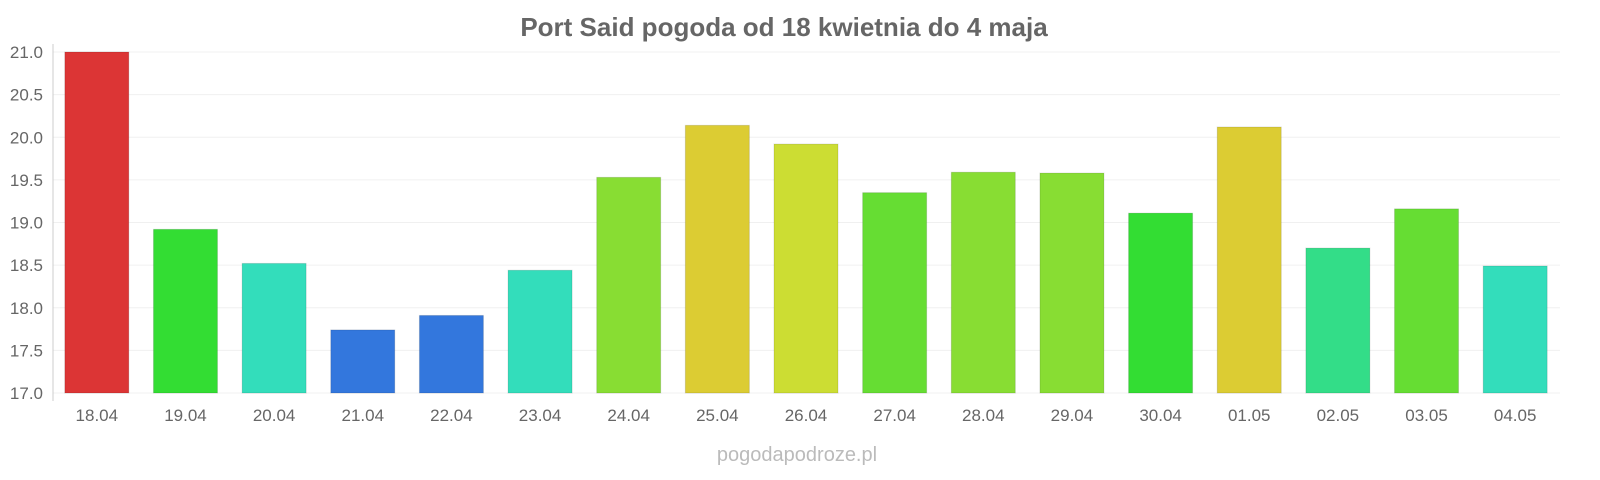 Image resolution: width=1600 pixels, height=480 pixels. I want to click on y-tick-label: 18.0, so click(26, 308).